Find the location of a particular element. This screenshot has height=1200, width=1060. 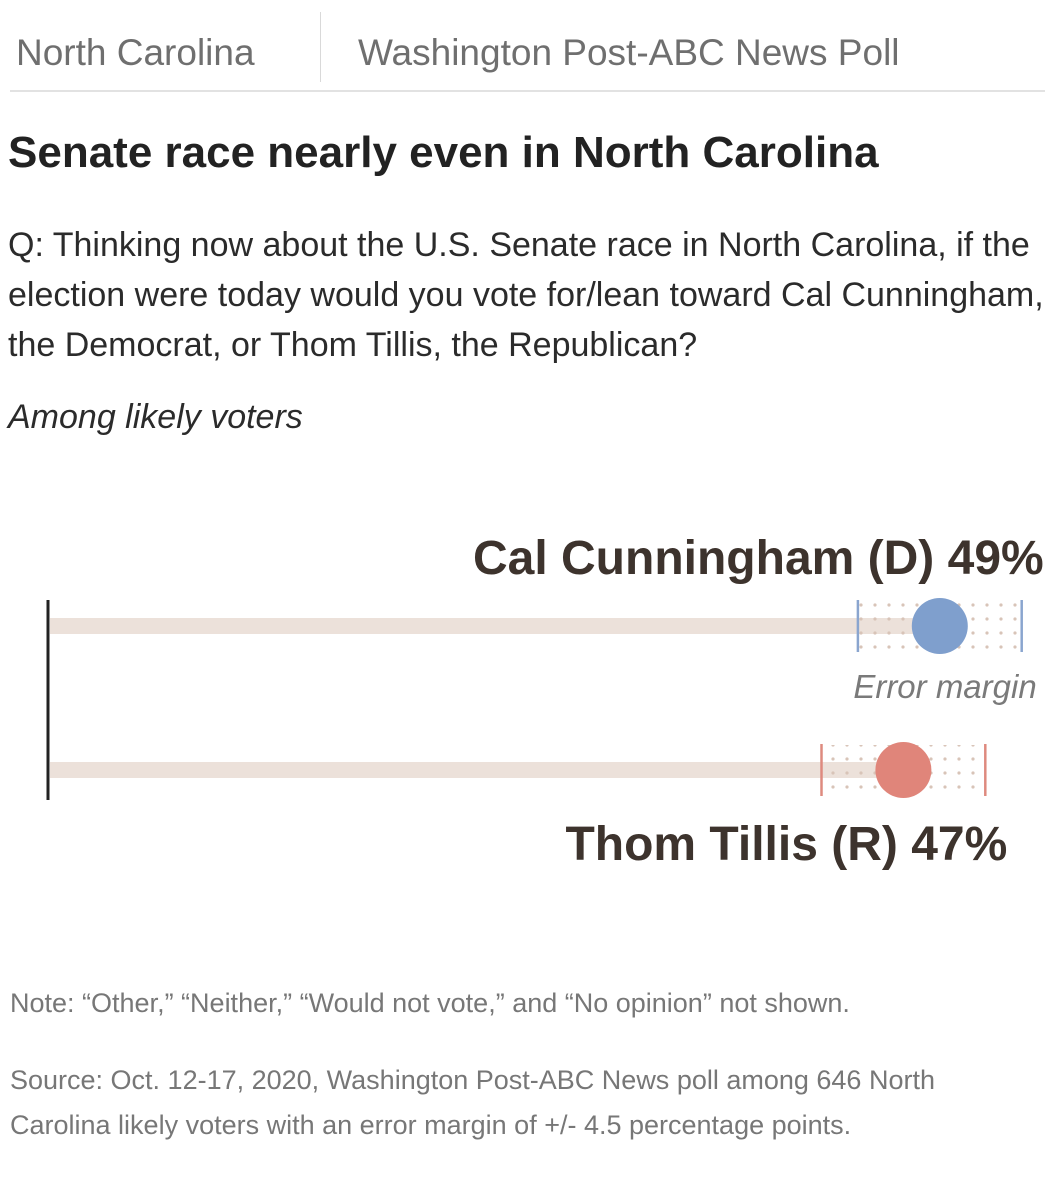

population-label: Among likely voters is located at coordinates (155, 417).